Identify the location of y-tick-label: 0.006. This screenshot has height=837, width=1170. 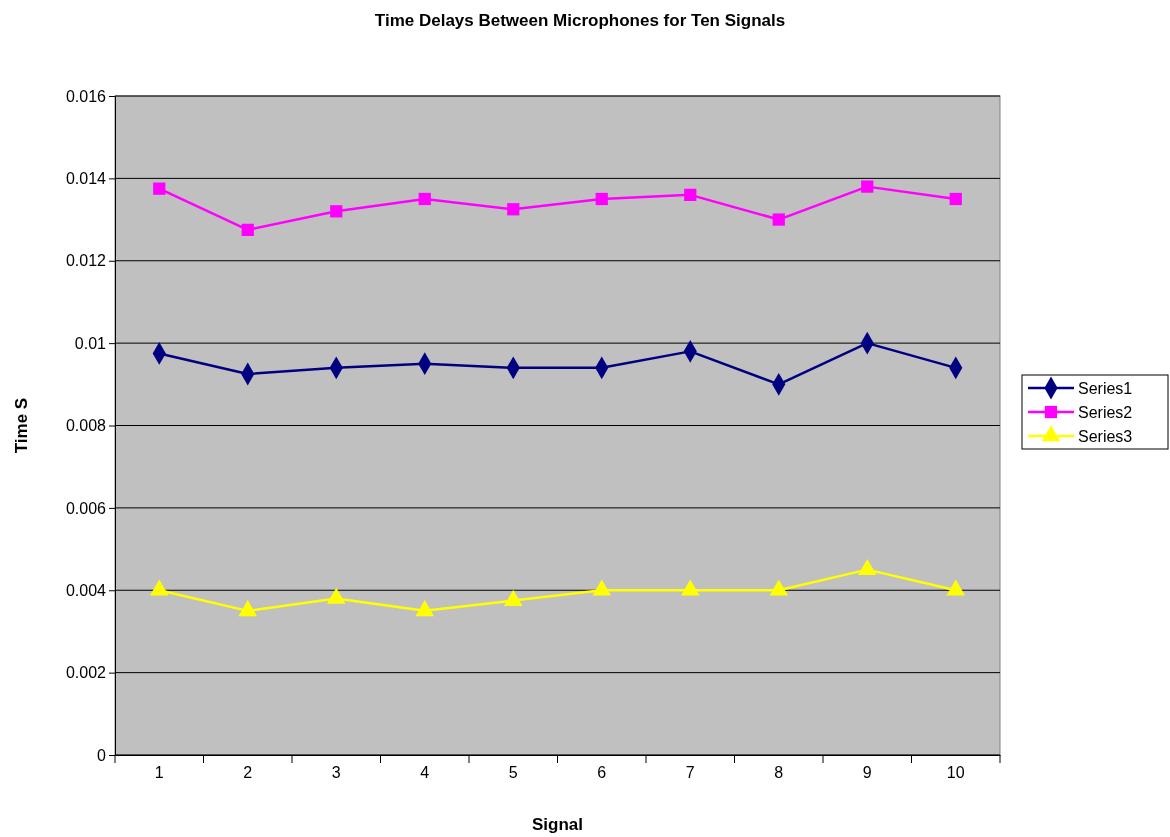
(86, 508).